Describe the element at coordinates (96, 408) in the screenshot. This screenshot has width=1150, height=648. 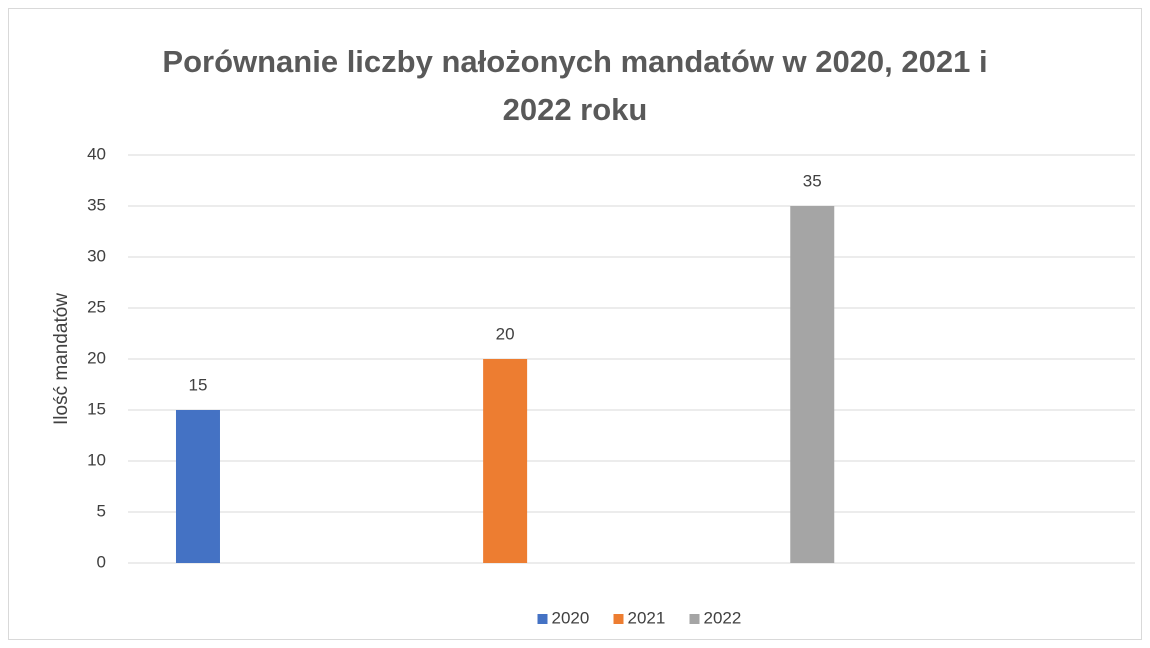
I see `y-tick-label: 15` at that location.